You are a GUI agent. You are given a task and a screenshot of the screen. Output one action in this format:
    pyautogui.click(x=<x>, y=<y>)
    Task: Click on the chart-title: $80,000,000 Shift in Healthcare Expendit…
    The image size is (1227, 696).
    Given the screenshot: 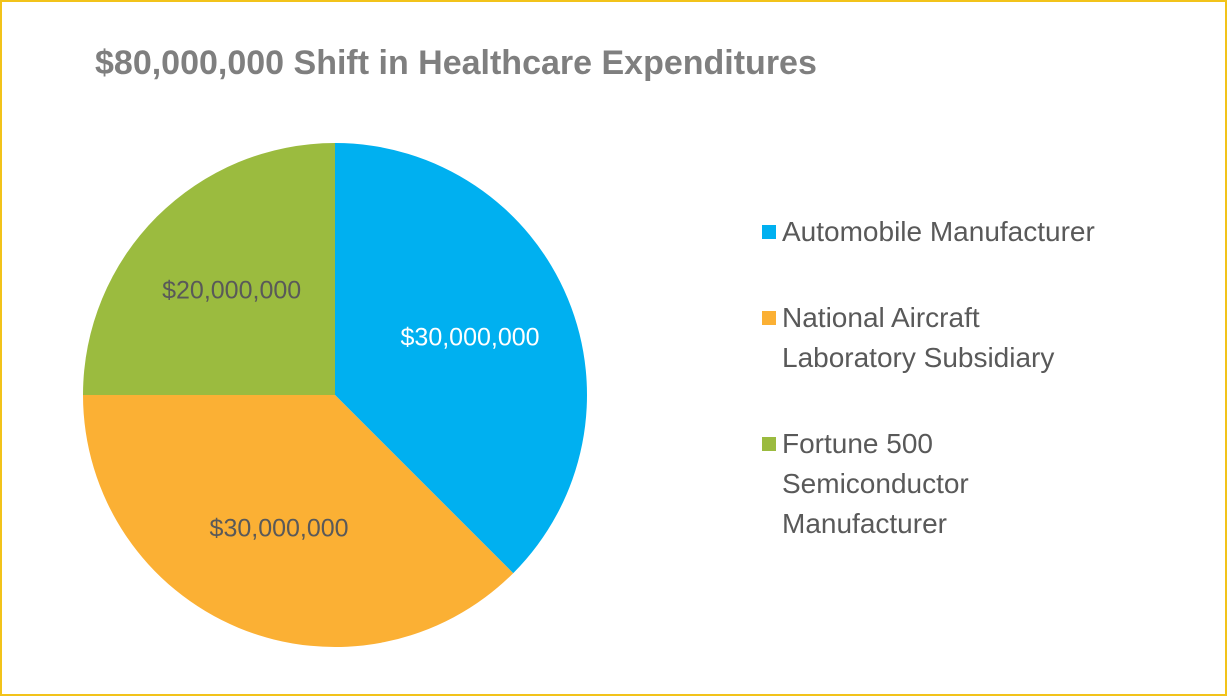 What is the action you would take?
    pyautogui.click(x=456, y=63)
    